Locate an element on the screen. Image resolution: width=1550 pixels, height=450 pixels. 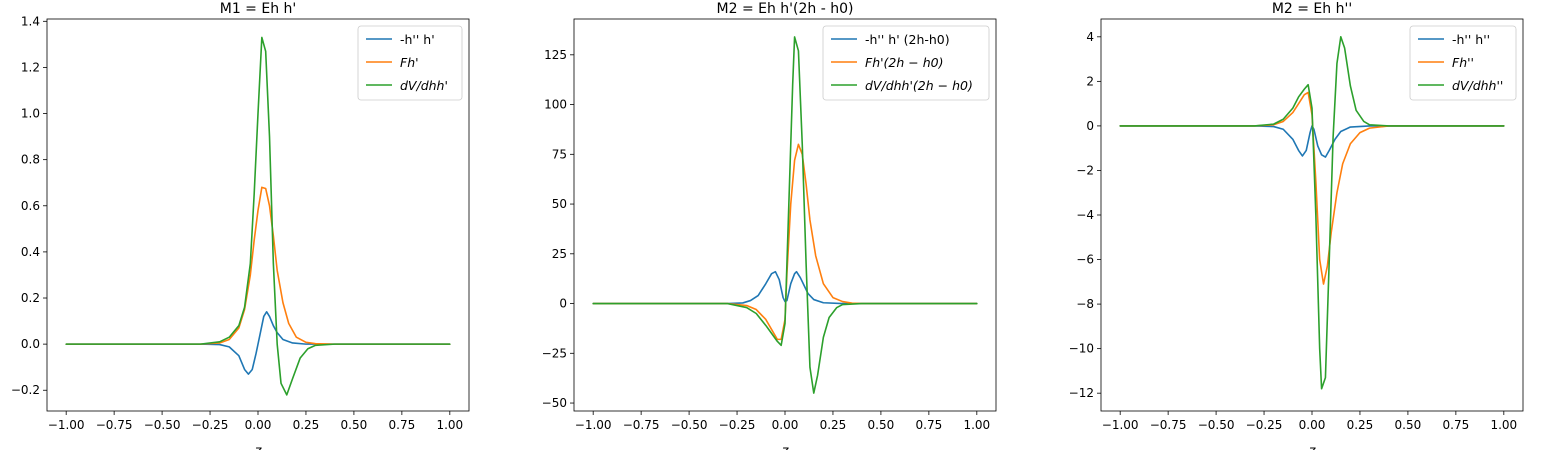
legend-entry-0: -h'' h' (2h-h0) is located at coordinates (907, 39).